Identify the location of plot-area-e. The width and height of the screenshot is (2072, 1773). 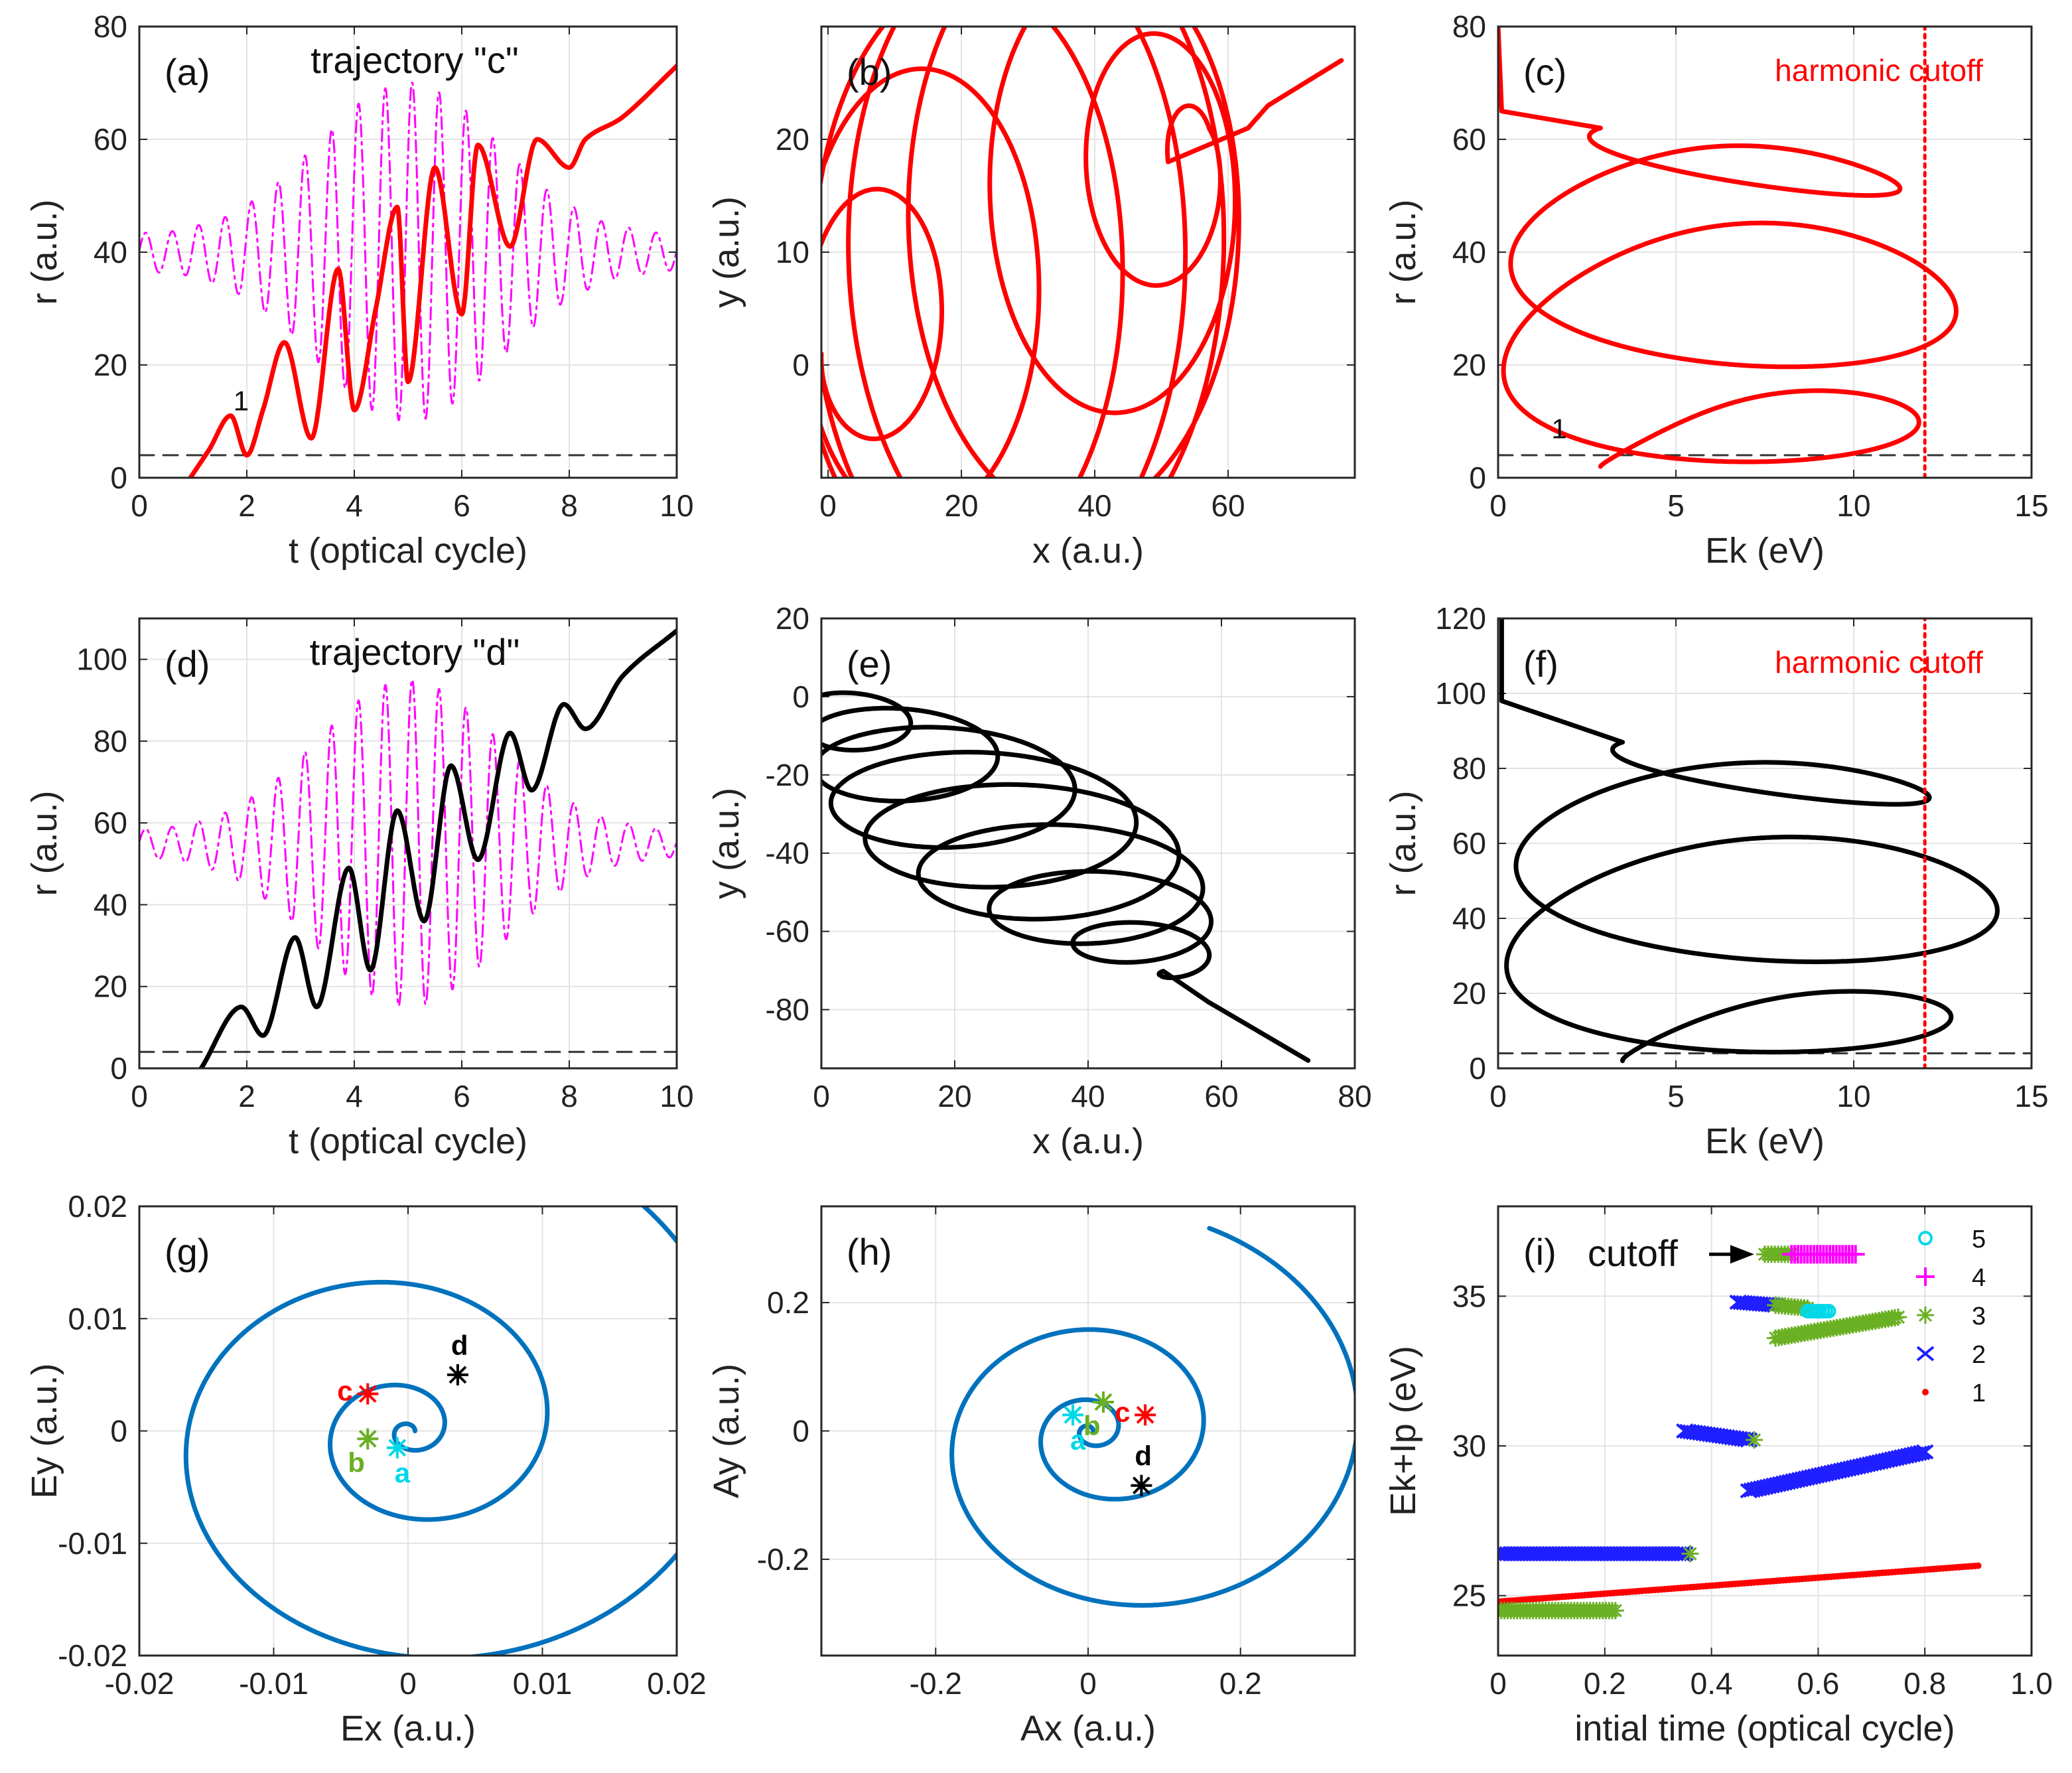
(1066, 876).